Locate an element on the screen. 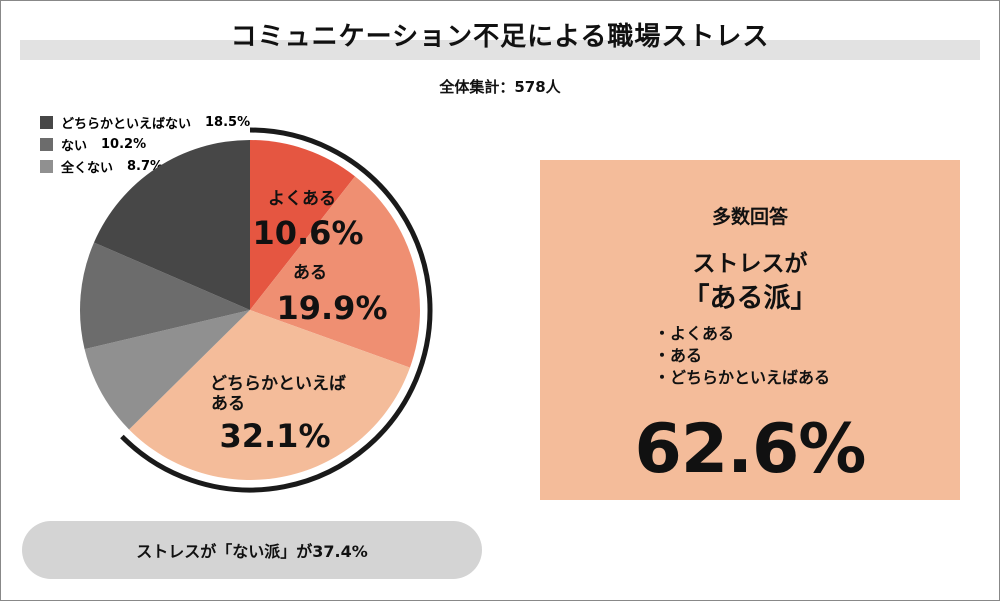 This screenshot has width=1000, height=601. legend-label: どちらかといえばない is located at coordinates (126, 124).